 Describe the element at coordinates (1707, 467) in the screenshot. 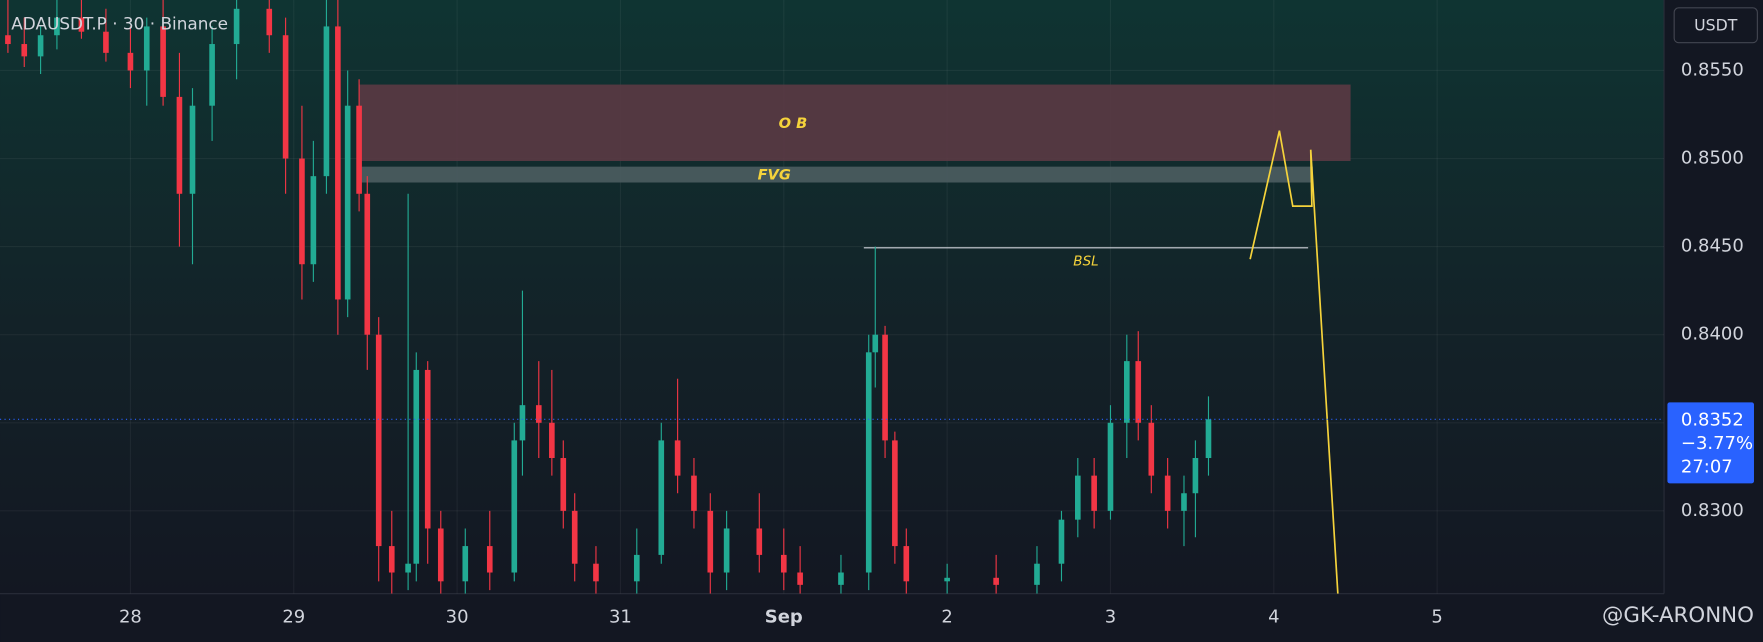

I see `countdown: 27:07` at that location.